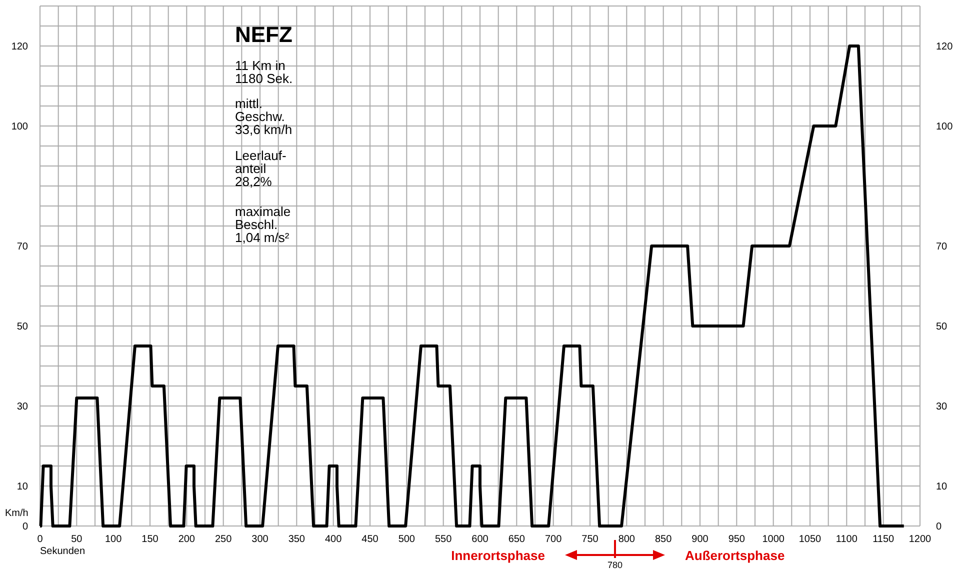 The image size is (971, 581). What do you see at coordinates (443, 539) in the screenshot?
I see `x-tick-label: 550` at bounding box center [443, 539].